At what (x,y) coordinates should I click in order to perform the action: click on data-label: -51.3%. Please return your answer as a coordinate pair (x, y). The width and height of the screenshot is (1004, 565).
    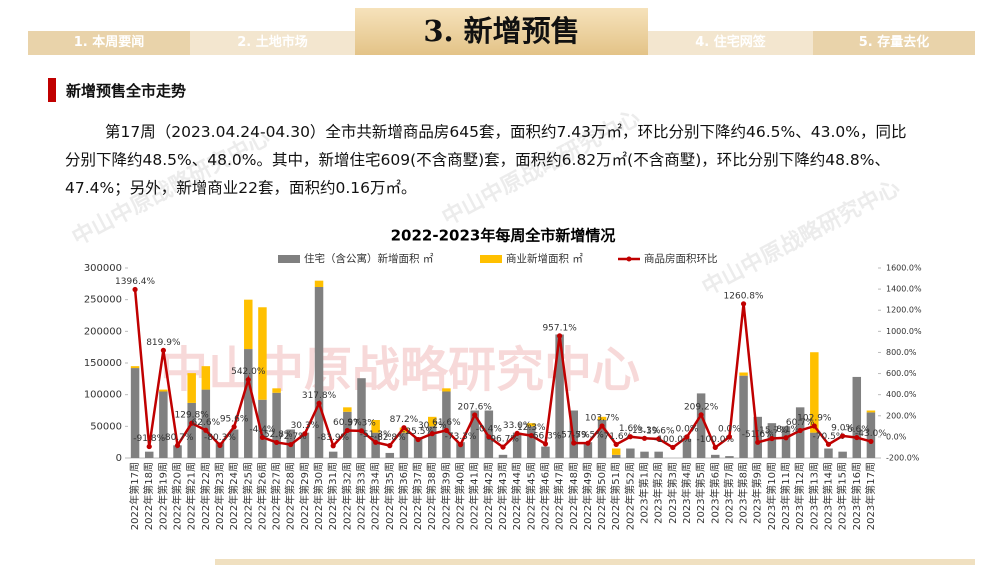
    Looking at the image, I should click on (376, 435).